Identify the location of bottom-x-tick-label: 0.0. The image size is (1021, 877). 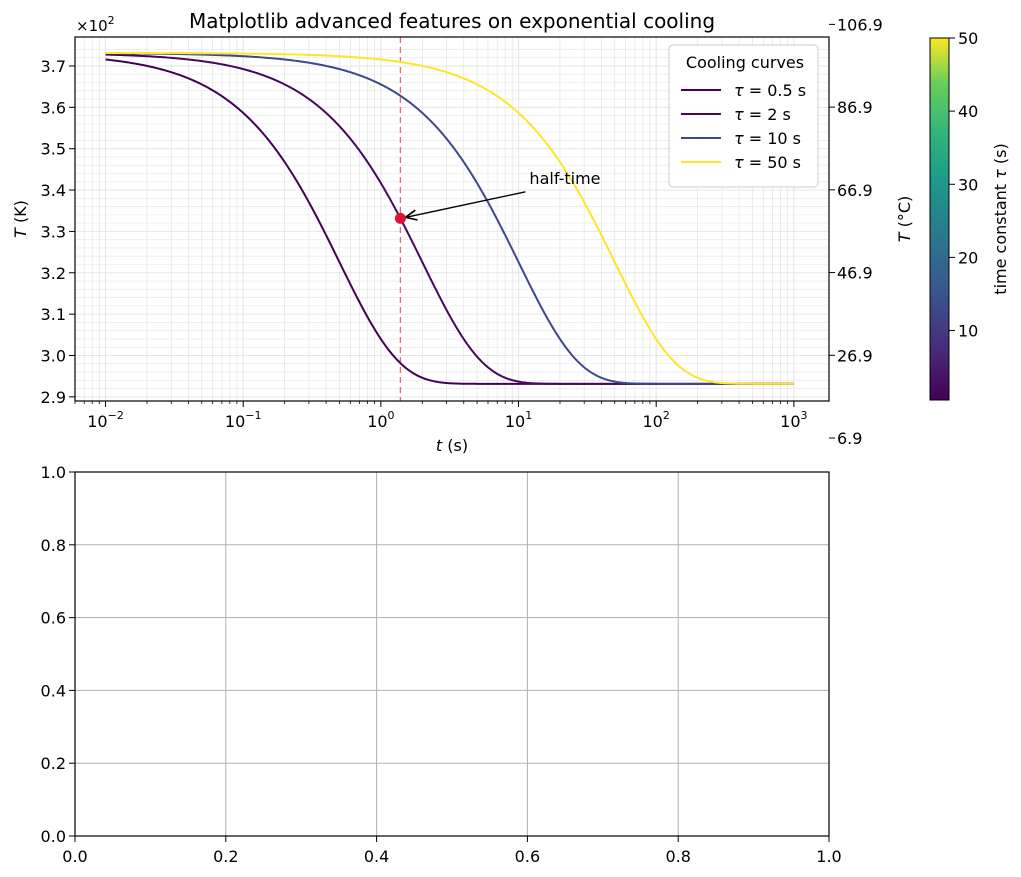
(74, 856).